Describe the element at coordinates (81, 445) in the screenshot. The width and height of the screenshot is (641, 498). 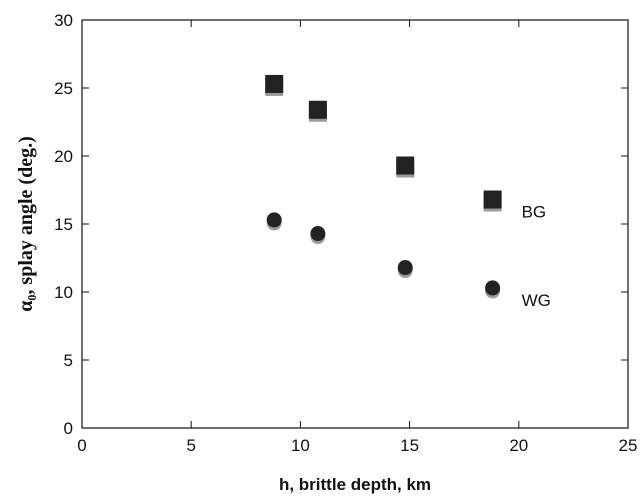
I see `x-tick-label: 0` at that location.